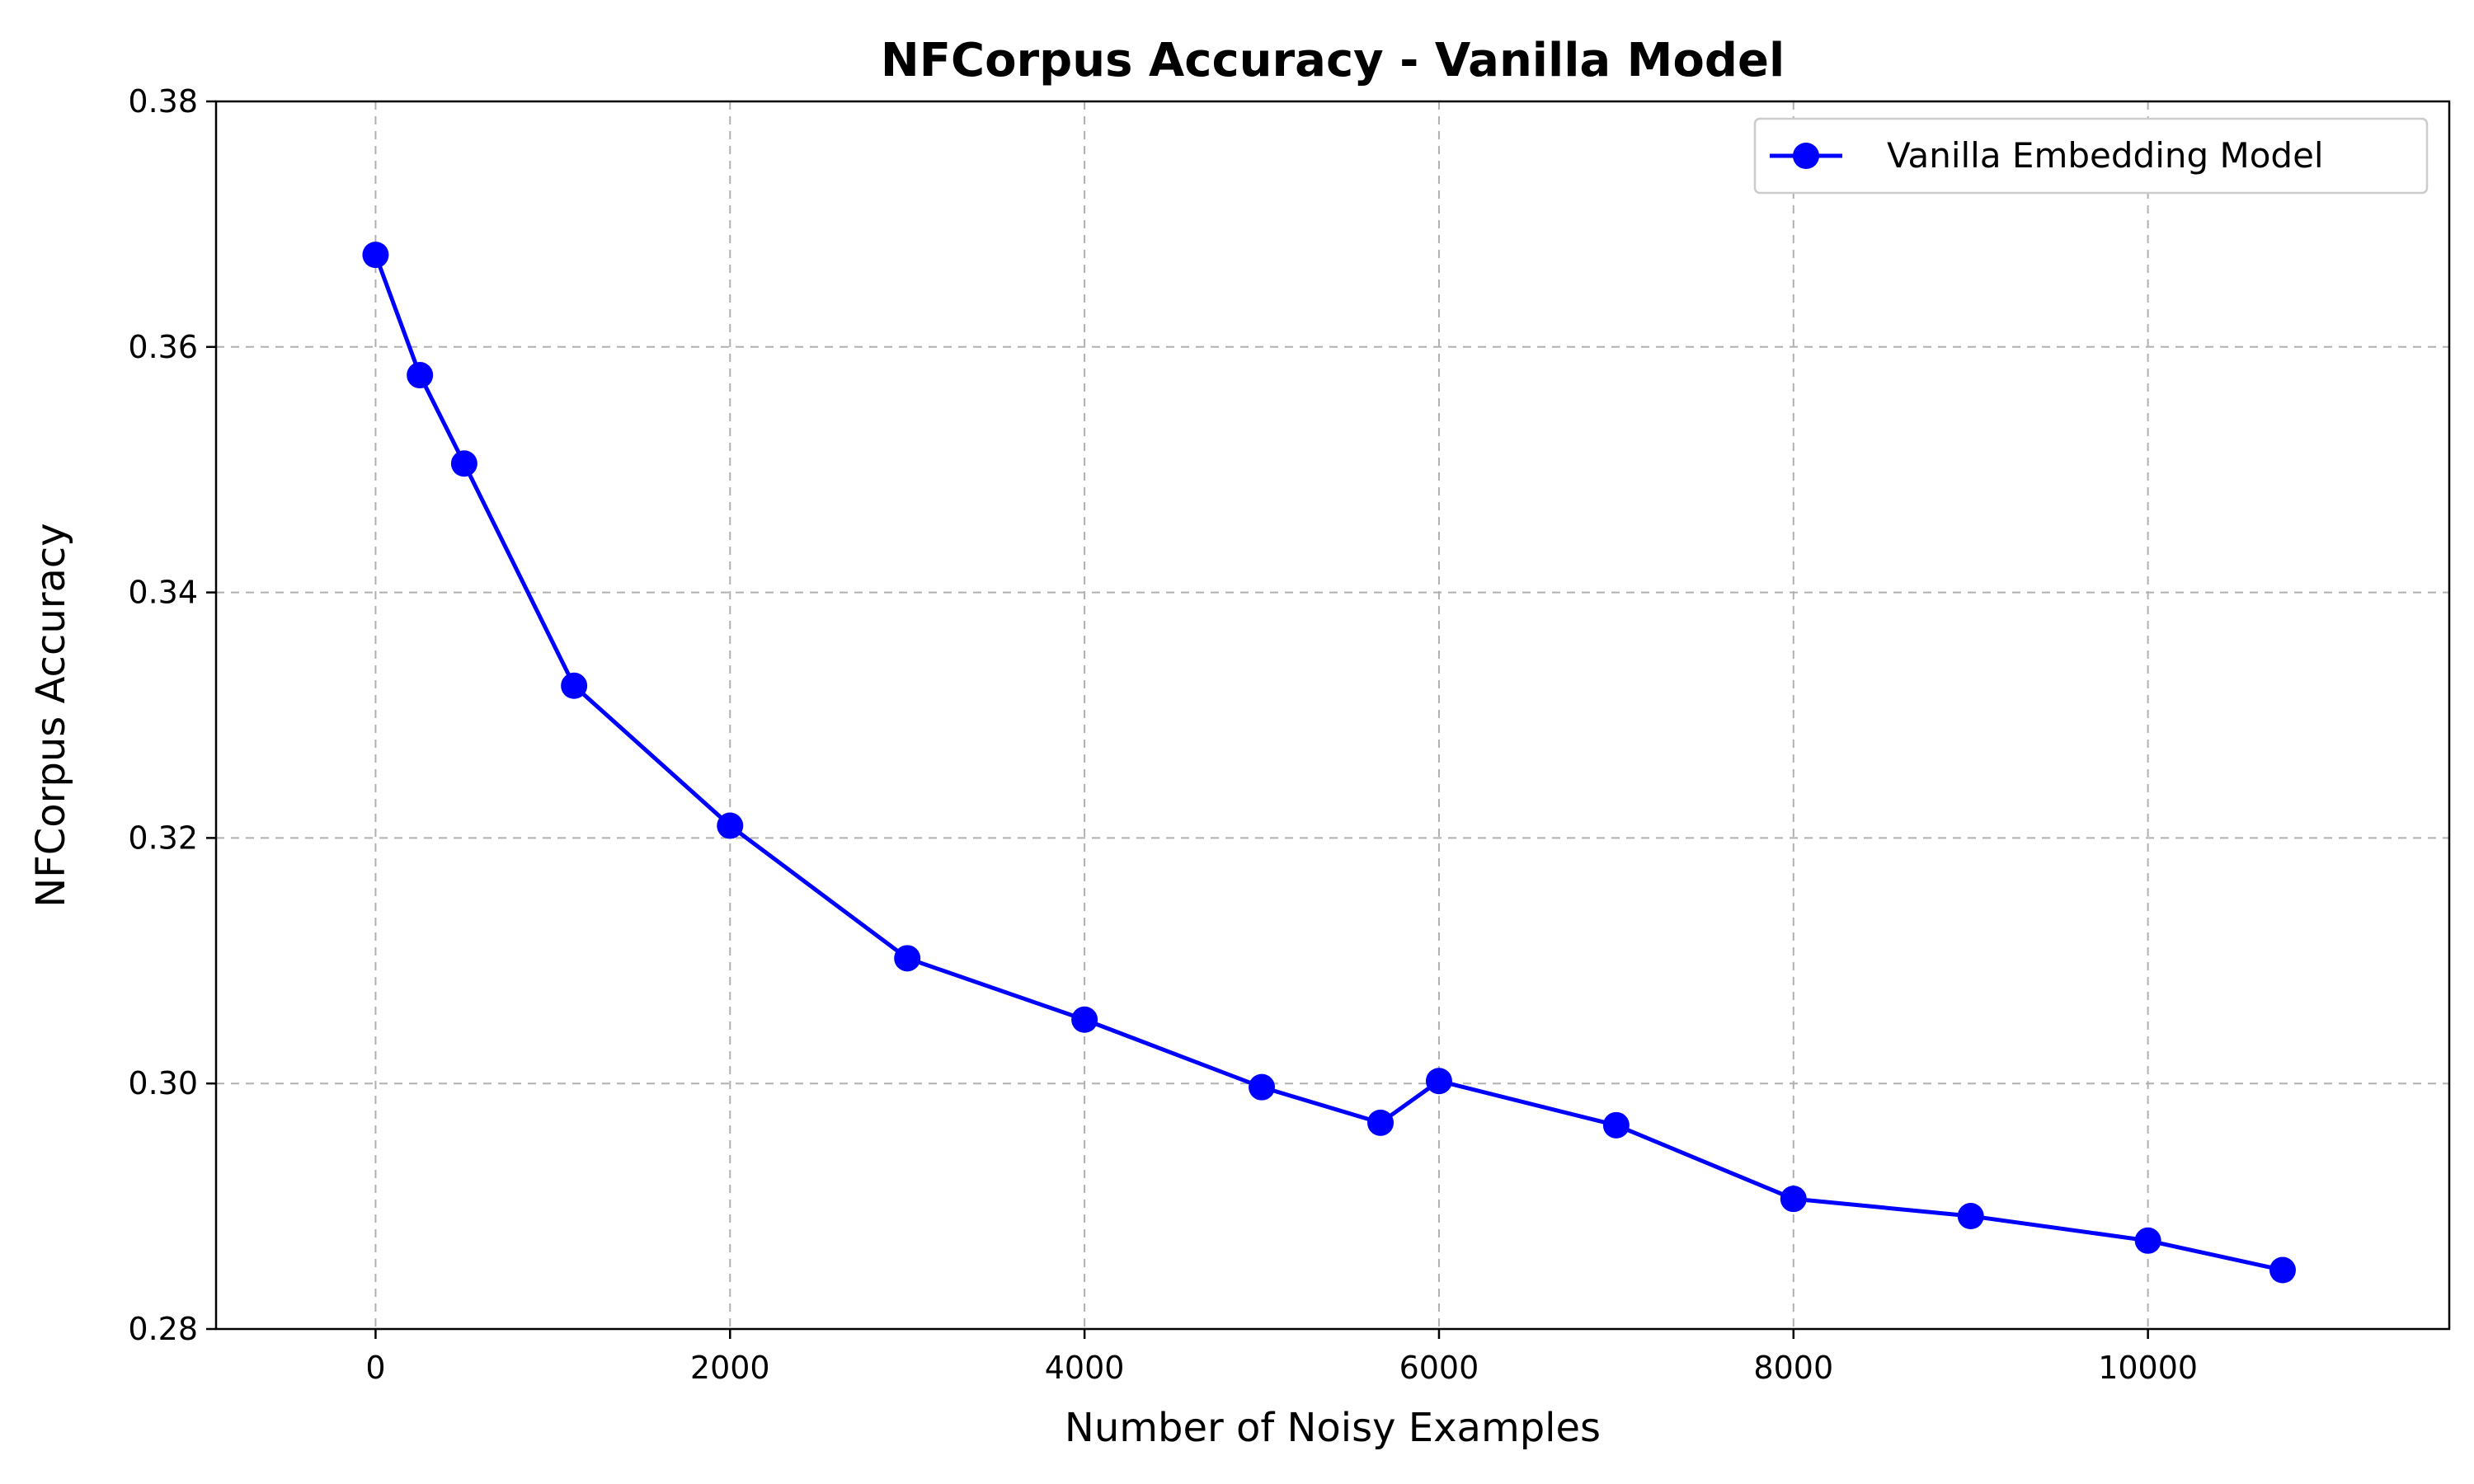 This screenshot has width=2474, height=1484. Describe the element at coordinates (1439, 1368) in the screenshot. I see `x-tick-label: 6000` at that location.